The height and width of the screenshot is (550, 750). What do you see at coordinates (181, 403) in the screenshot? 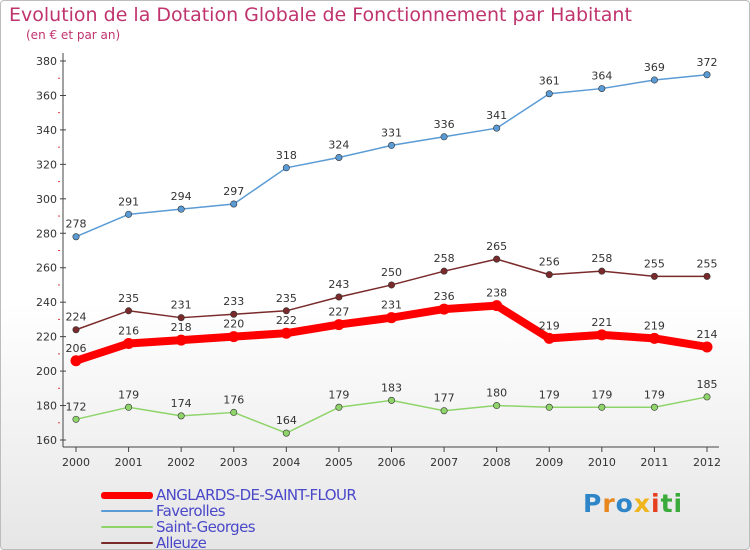
I see `data-label-saint-georges: 174` at bounding box center [181, 403].